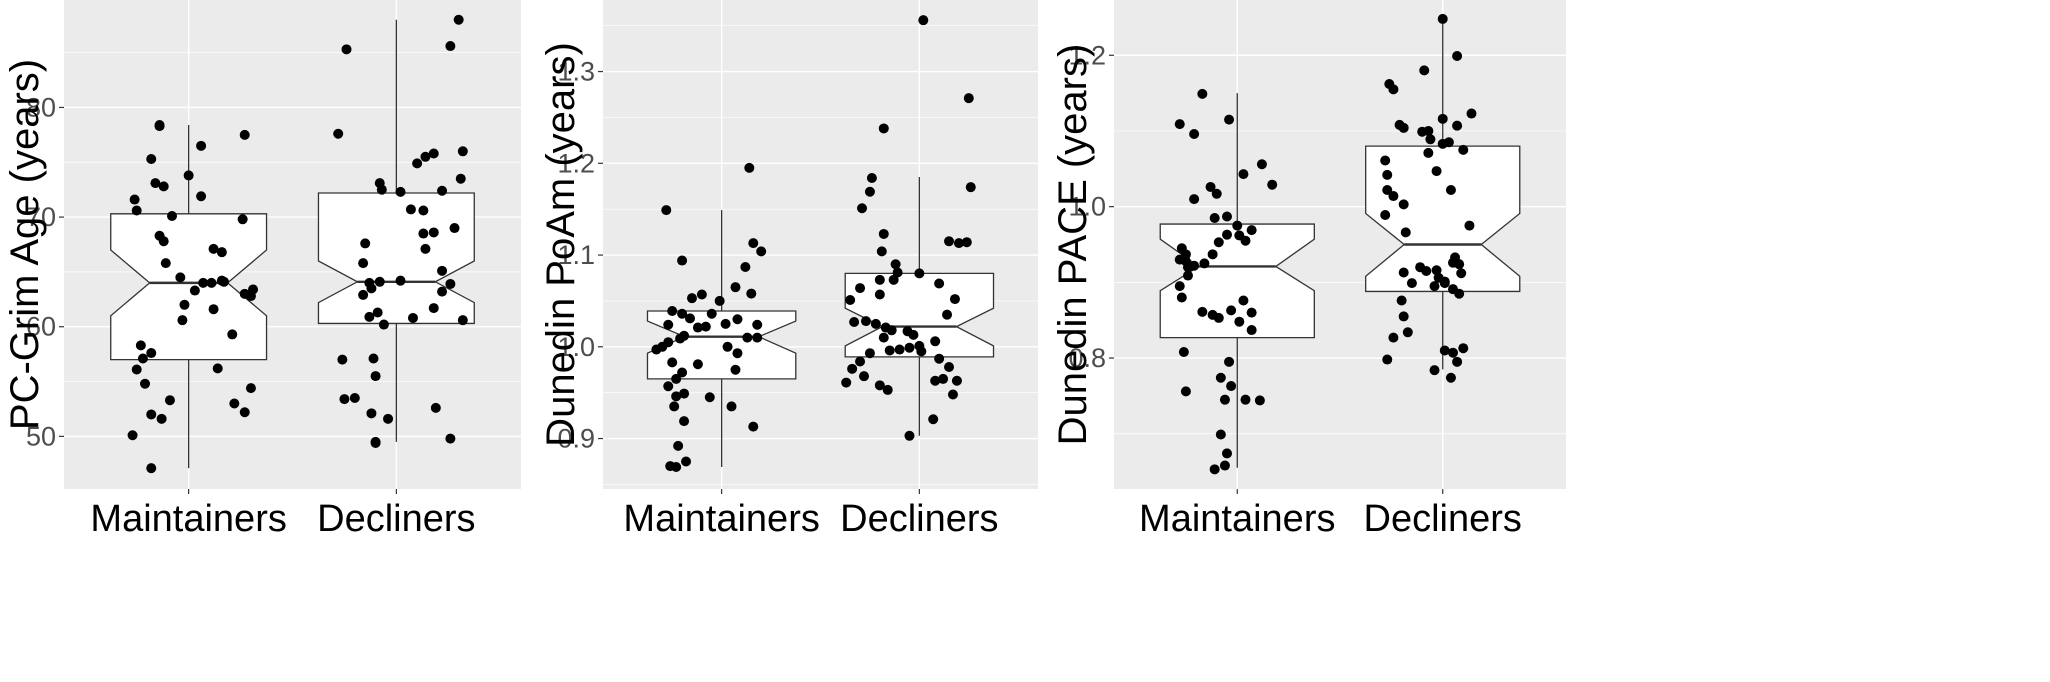 This screenshot has height=682, width=2050. I want to click on y-tick-label: 1.3, so click(576, 72).